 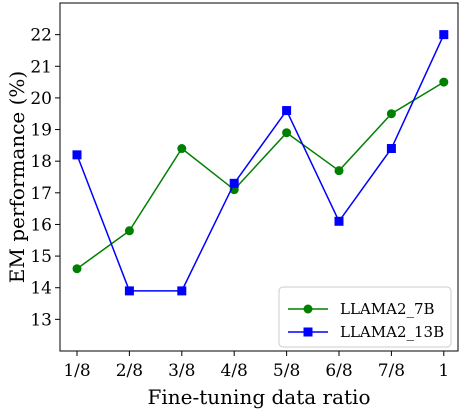 I want to click on x-tick-label: 1/8, so click(x=76, y=371).